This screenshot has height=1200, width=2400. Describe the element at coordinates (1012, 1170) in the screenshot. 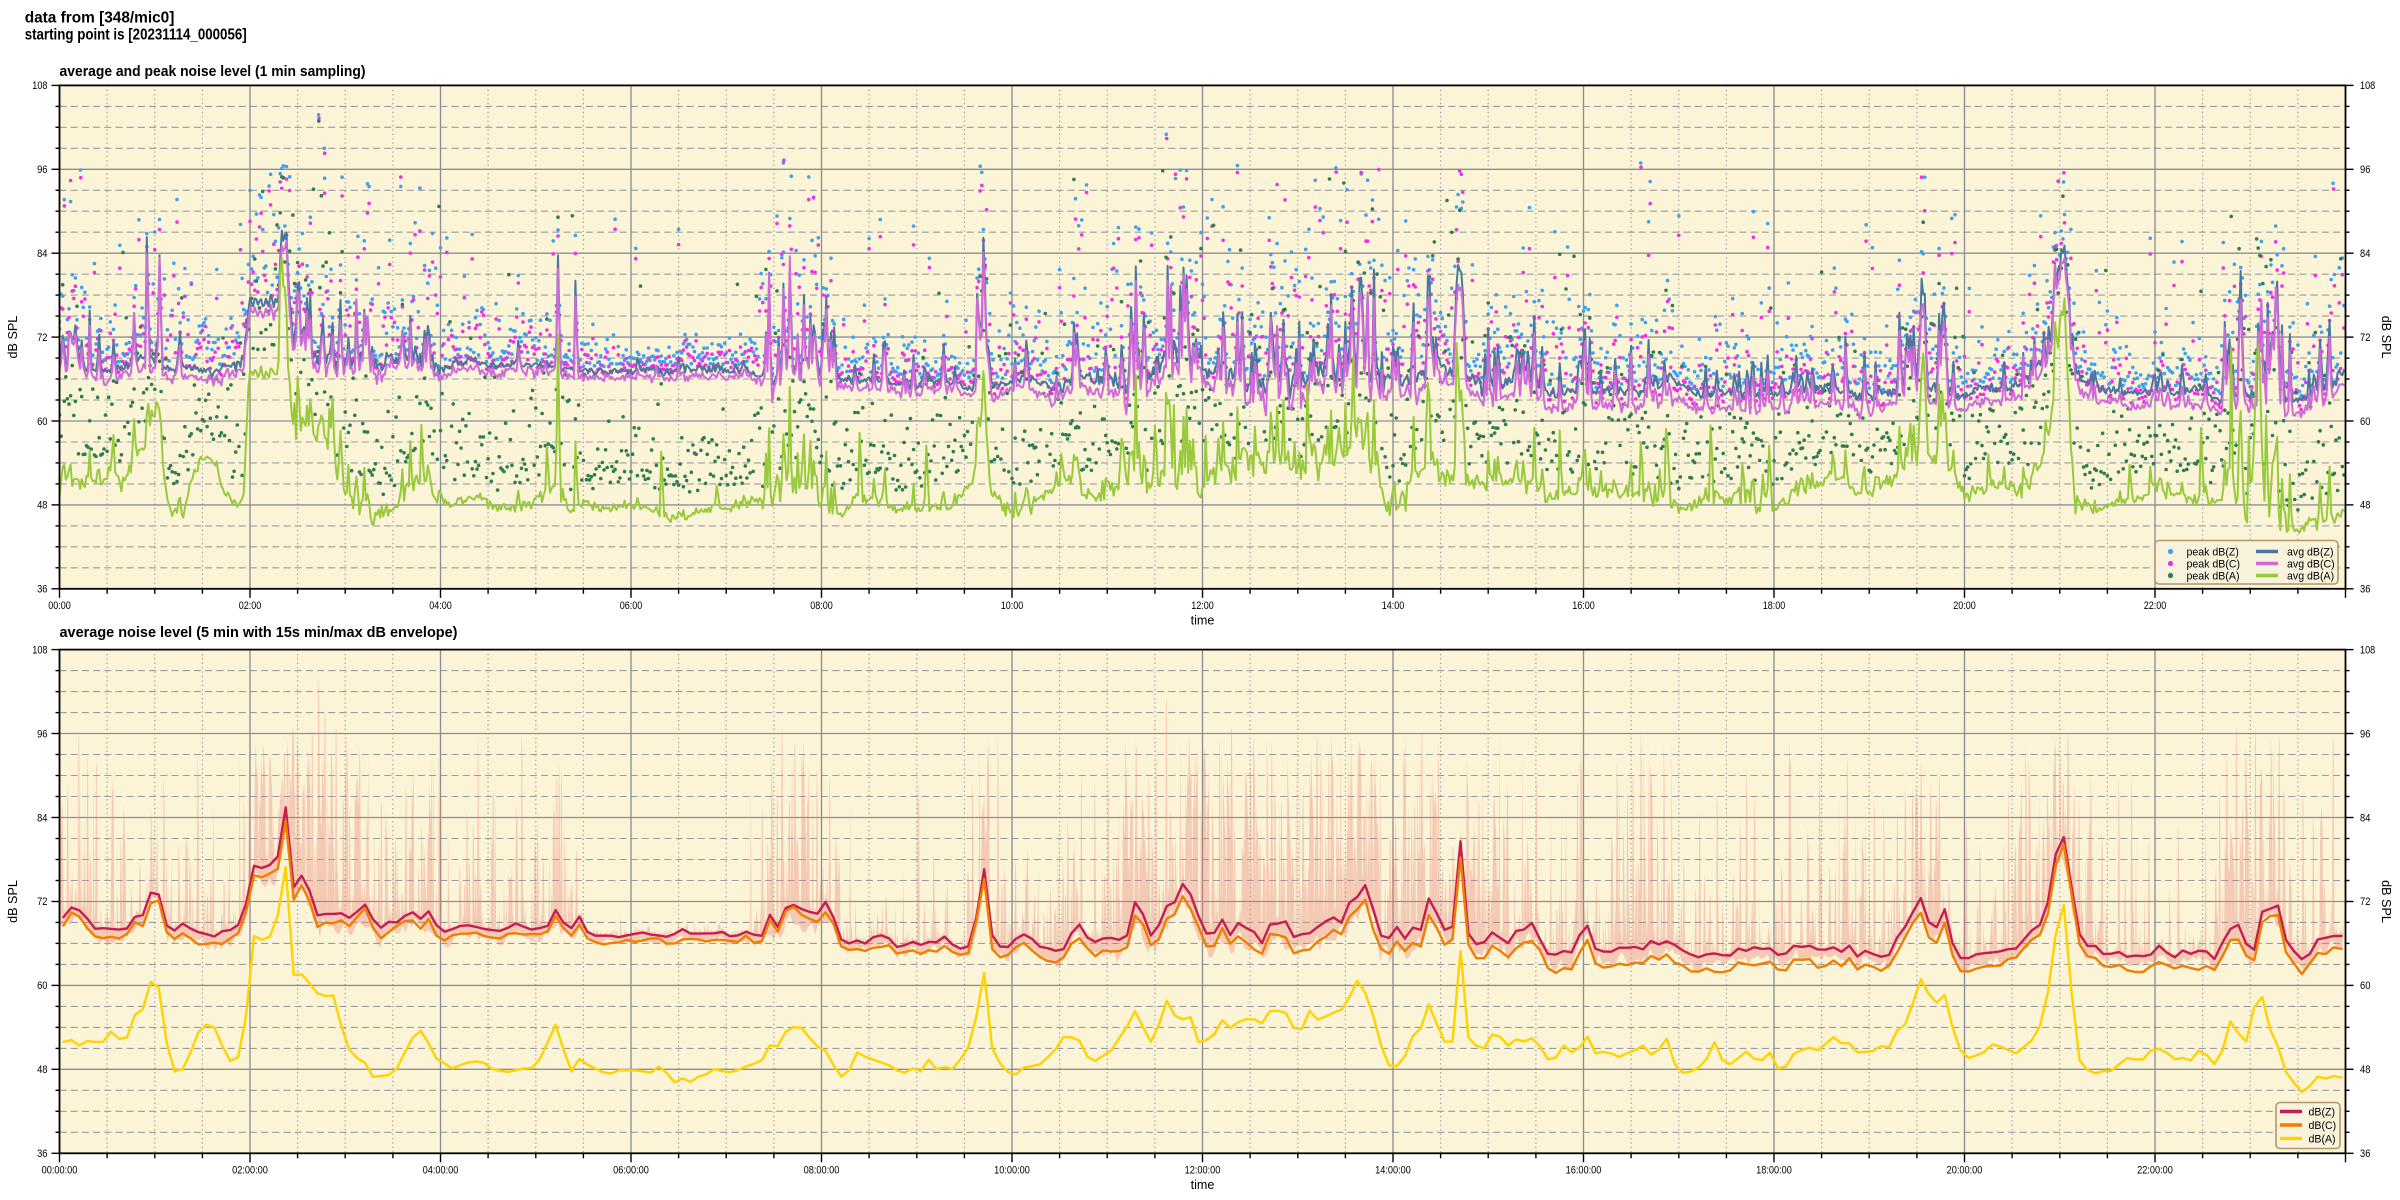

I see `svg-text: 10:00:00` at that location.